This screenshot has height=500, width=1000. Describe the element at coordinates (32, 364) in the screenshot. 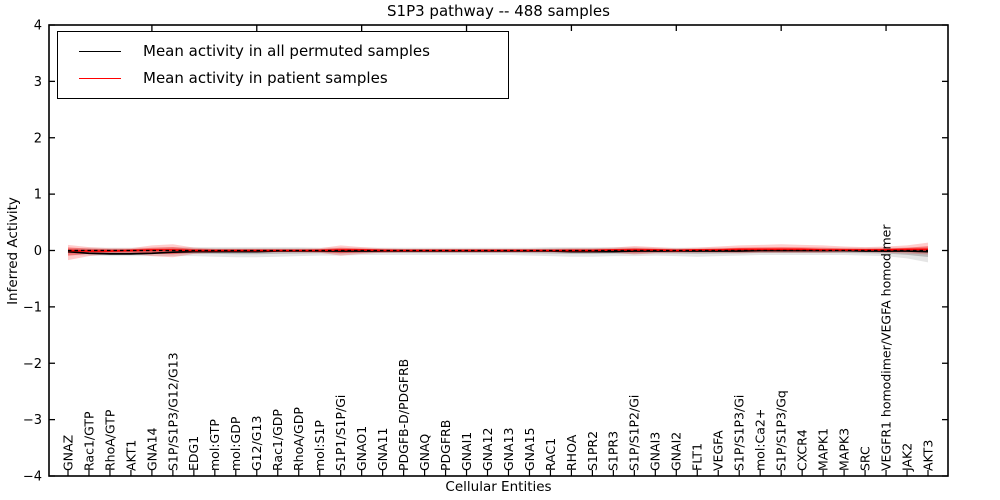

I see `y-tick-label: −2` at that location.